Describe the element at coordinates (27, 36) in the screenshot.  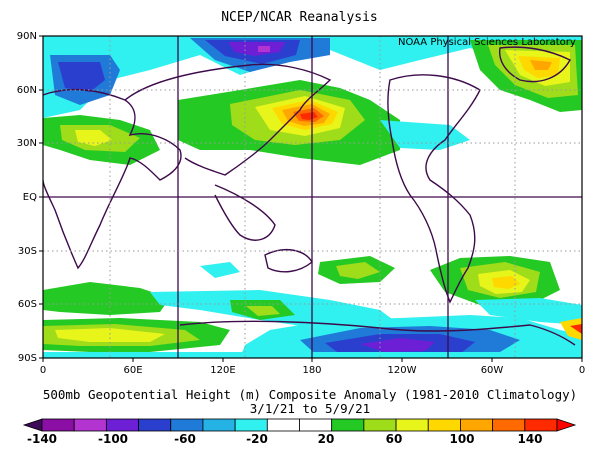
I see `lat-label-90n: 90N` at that location.